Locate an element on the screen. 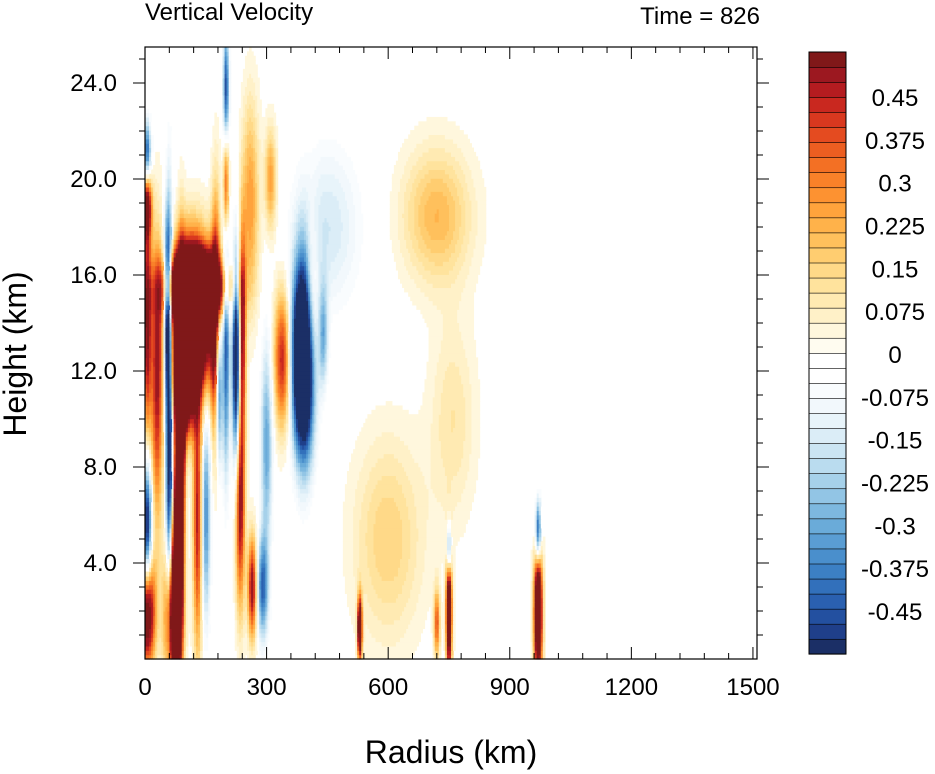  time-label: Time = 826 is located at coordinates (700, 16).